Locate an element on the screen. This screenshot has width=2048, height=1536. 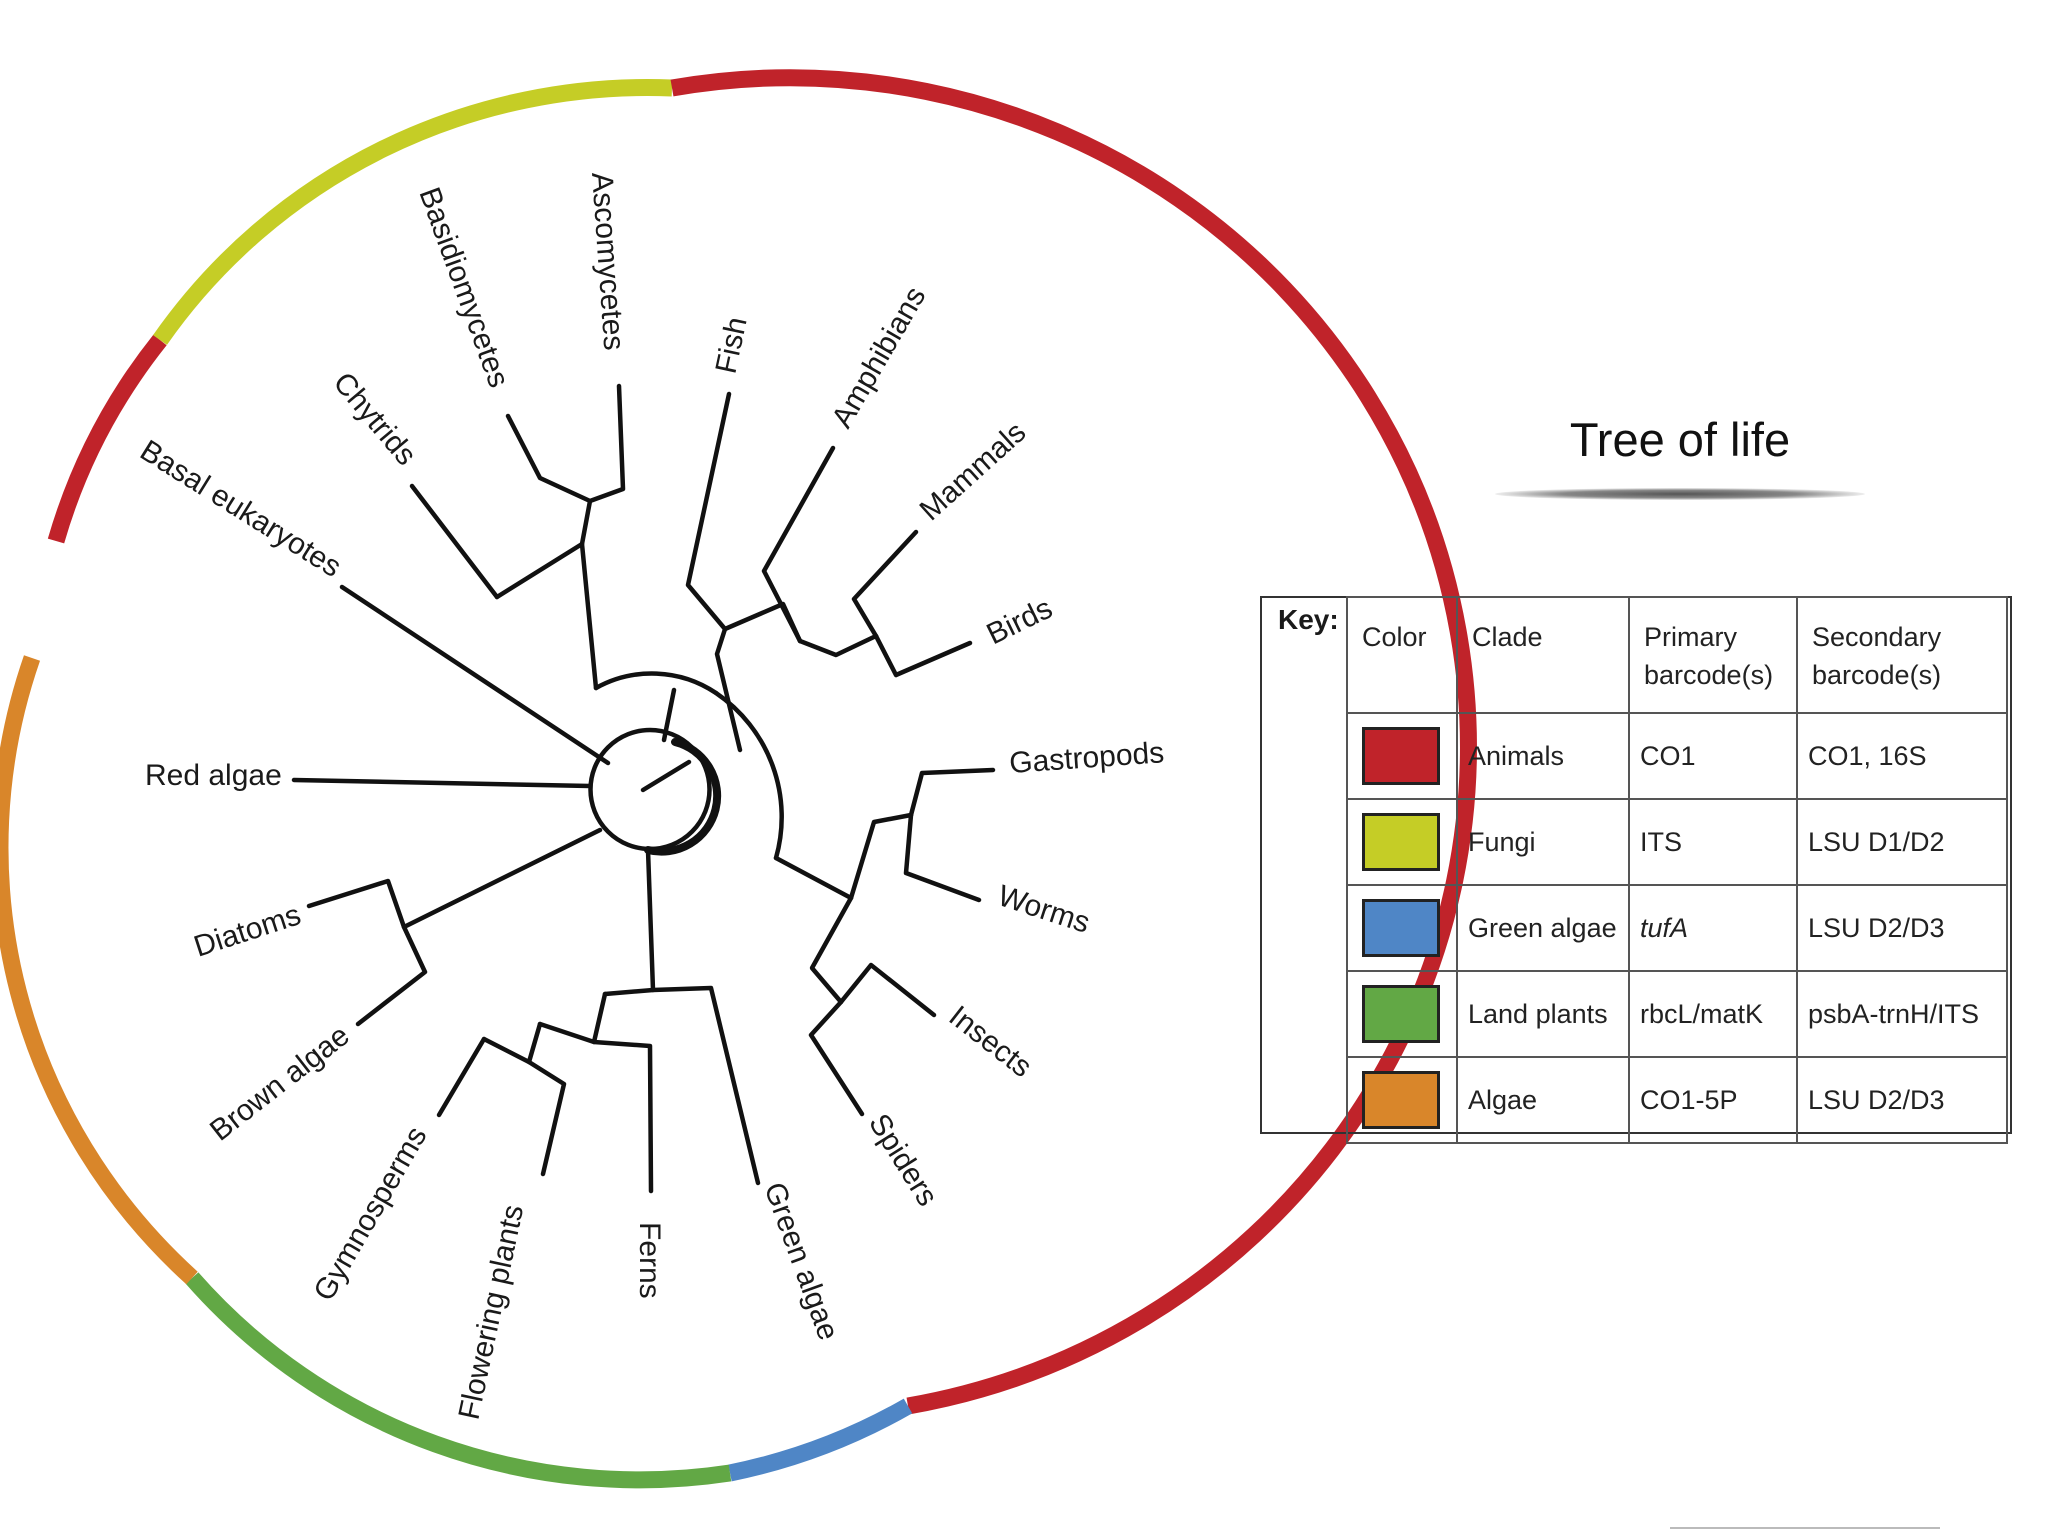
branch-amphibians is located at coordinates (798, 544).